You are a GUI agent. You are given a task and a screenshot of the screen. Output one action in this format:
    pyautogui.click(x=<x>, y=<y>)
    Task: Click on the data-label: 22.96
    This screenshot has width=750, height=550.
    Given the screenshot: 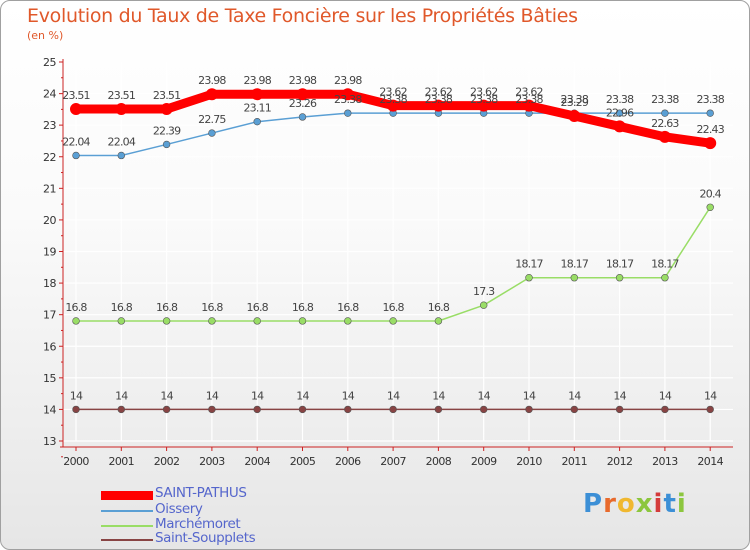 What is the action you would take?
    pyautogui.click(x=620, y=112)
    